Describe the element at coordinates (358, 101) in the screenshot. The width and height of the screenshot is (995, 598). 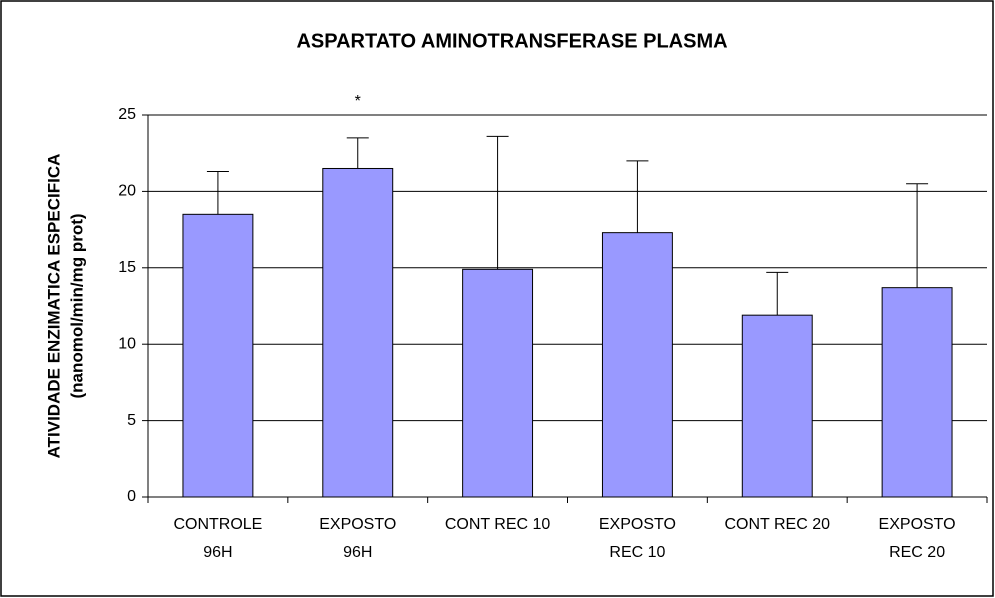
I see `annotation: *` at that location.